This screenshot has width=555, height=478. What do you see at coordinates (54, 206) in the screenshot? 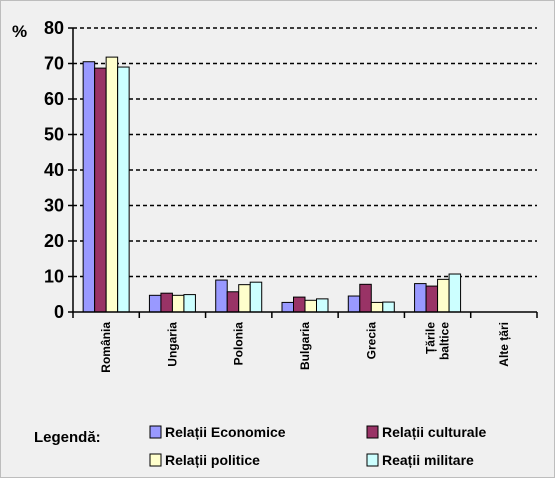
I see `y-tick-label: 30` at bounding box center [54, 206].